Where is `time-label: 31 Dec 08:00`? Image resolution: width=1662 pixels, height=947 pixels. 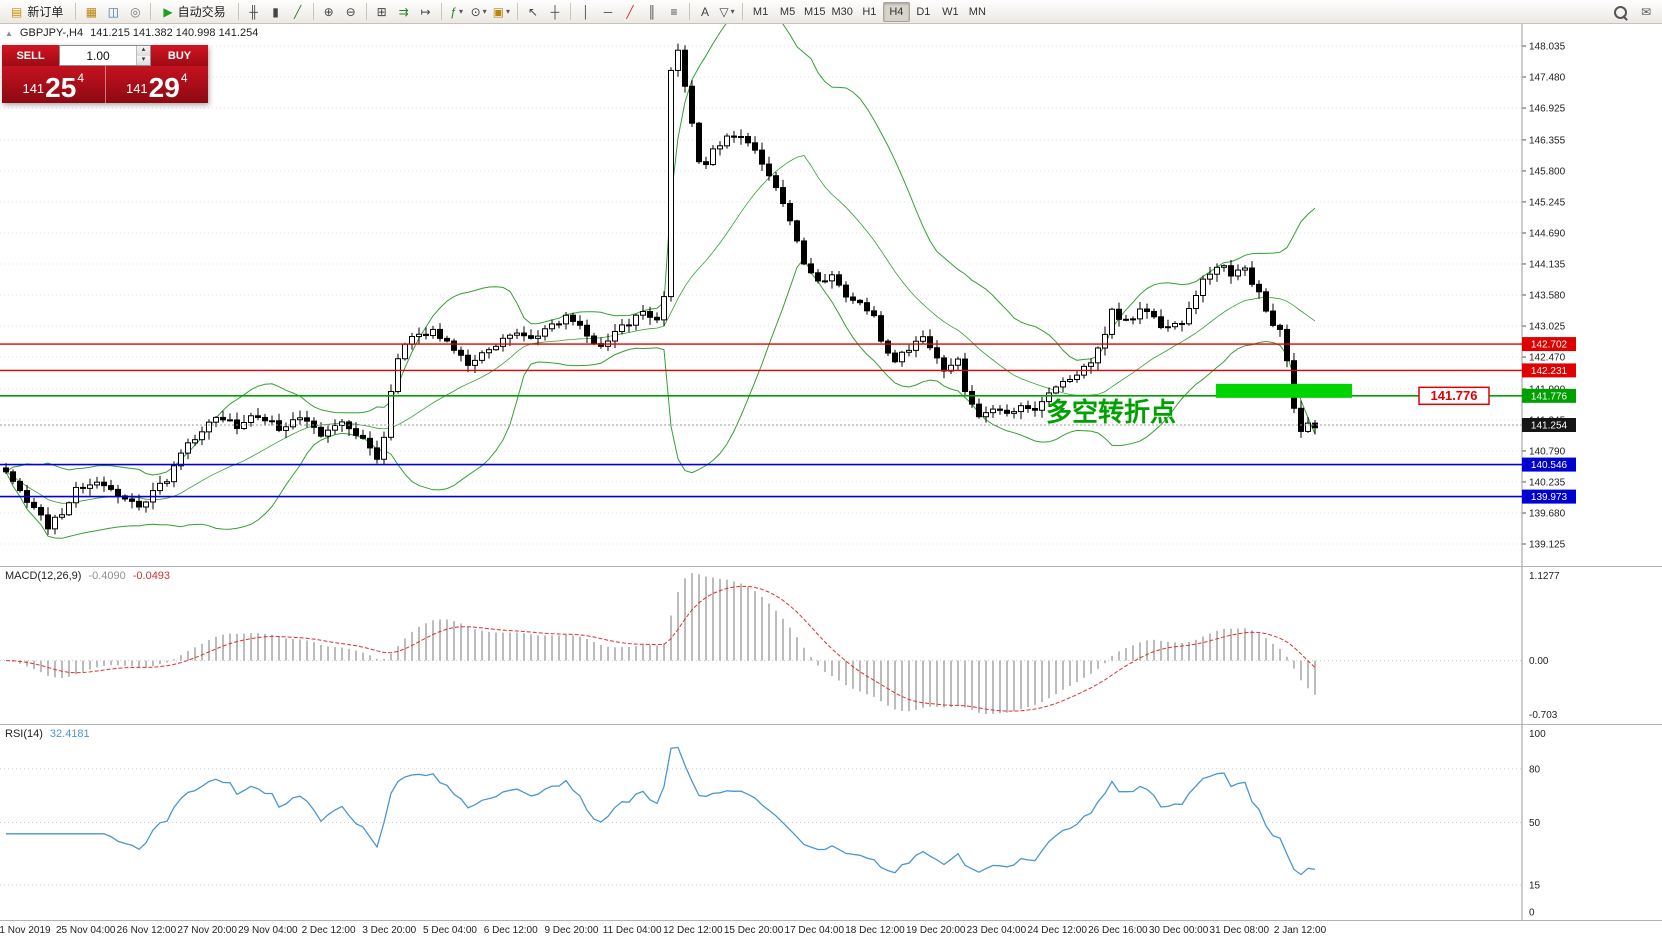
time-label: 31 Dec 08:00 is located at coordinates (1239, 930).